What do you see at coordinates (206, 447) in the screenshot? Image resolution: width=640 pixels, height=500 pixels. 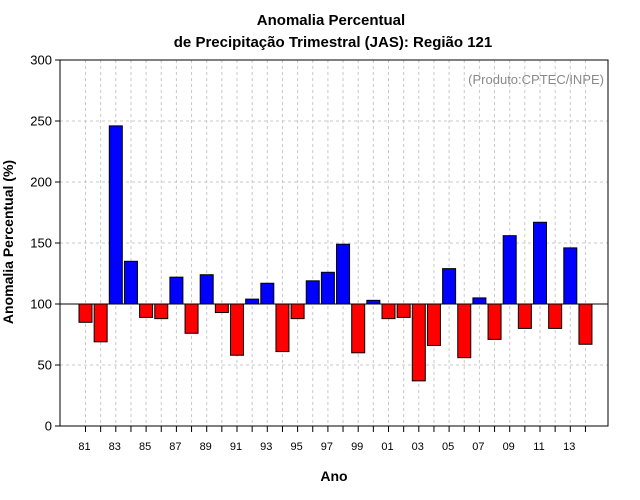 I see `x-tick-label-89: 89` at bounding box center [206, 447].